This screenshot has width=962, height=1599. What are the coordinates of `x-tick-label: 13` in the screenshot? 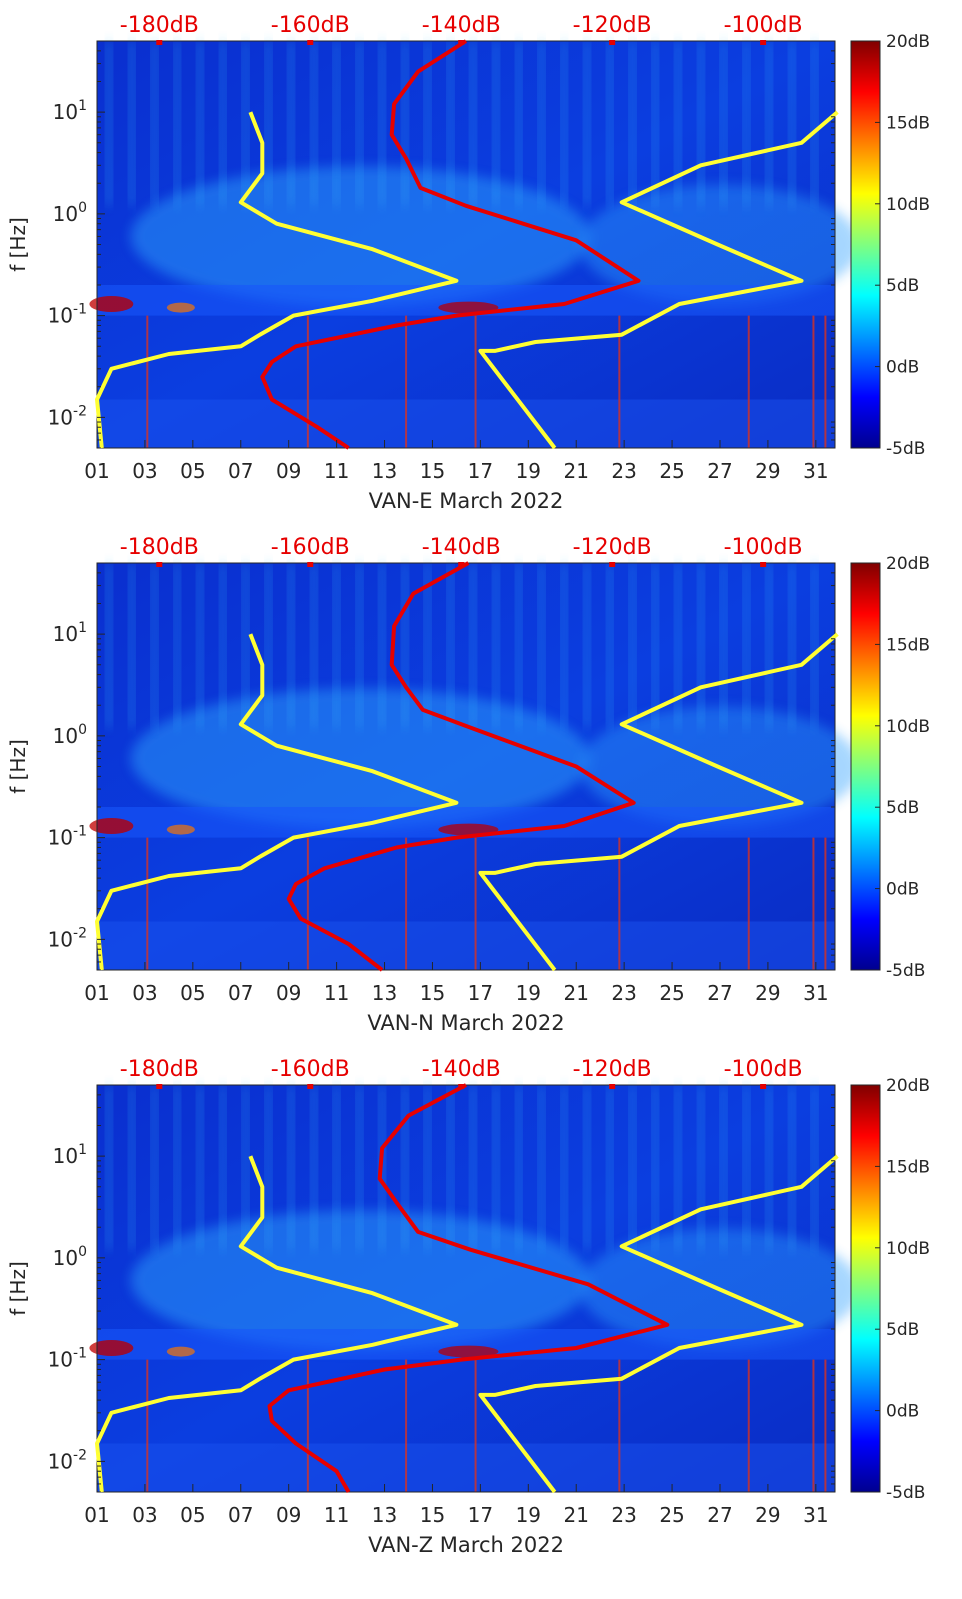 It's located at (384, 993).